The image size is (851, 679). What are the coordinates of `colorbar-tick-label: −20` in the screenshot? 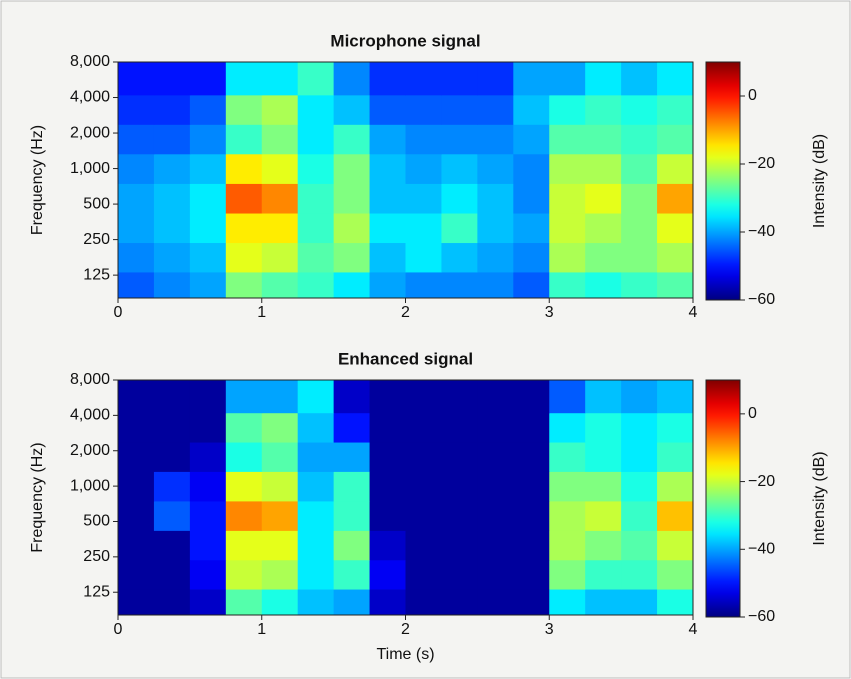 It's located at (761, 163).